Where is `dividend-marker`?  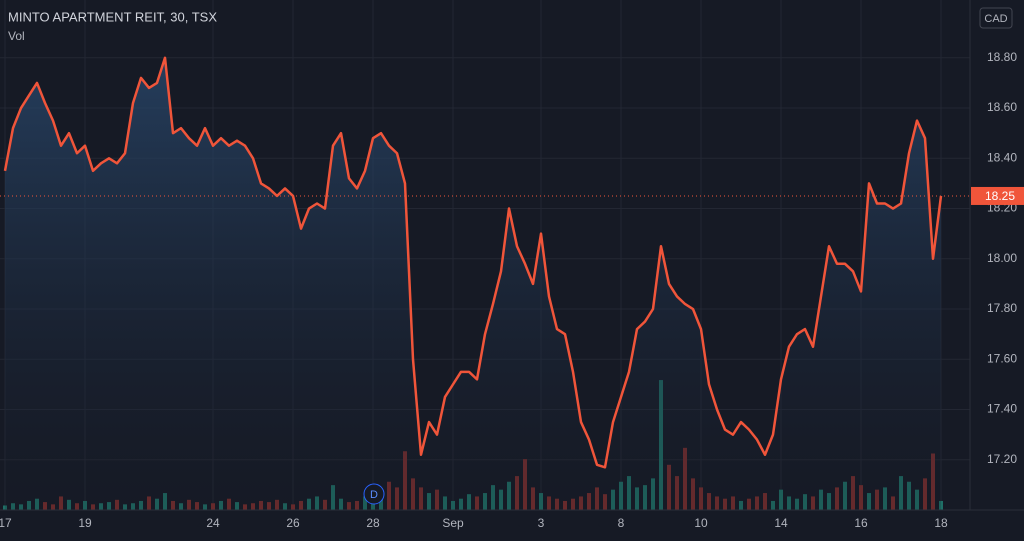 dividend-marker is located at coordinates (374, 494).